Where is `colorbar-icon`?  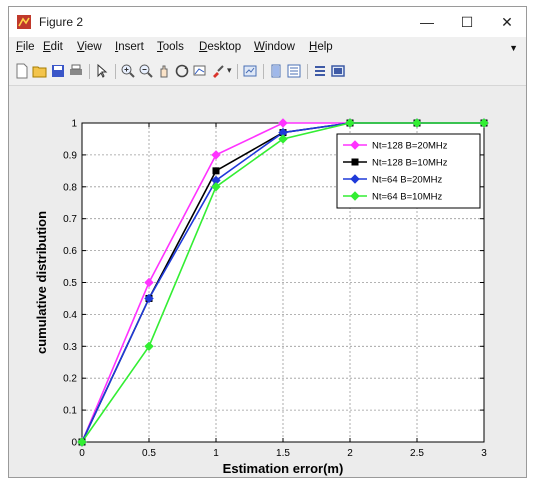
colorbar-icon is located at coordinates (276, 71).